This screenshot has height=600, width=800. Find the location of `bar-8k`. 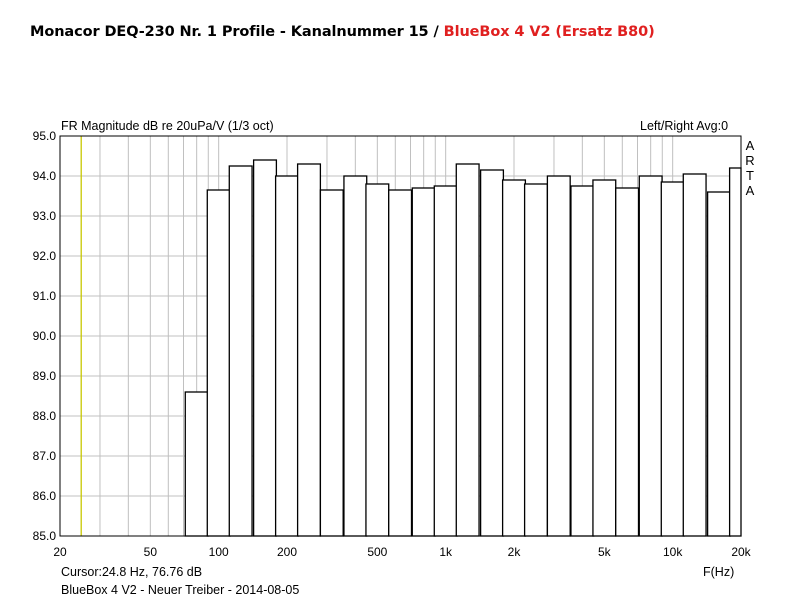

bar-8k is located at coordinates (650, 356).